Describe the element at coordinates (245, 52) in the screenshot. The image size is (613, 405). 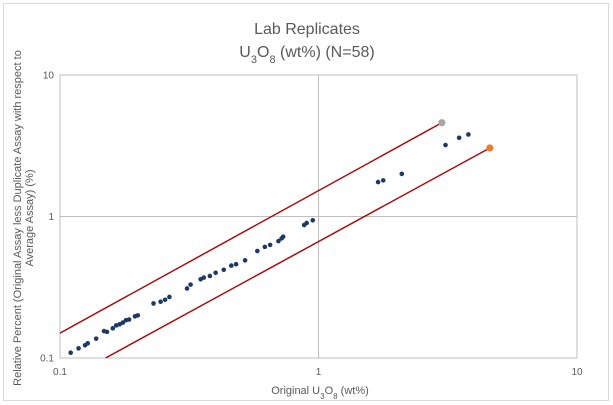
I see `subtitle-base: U` at that location.